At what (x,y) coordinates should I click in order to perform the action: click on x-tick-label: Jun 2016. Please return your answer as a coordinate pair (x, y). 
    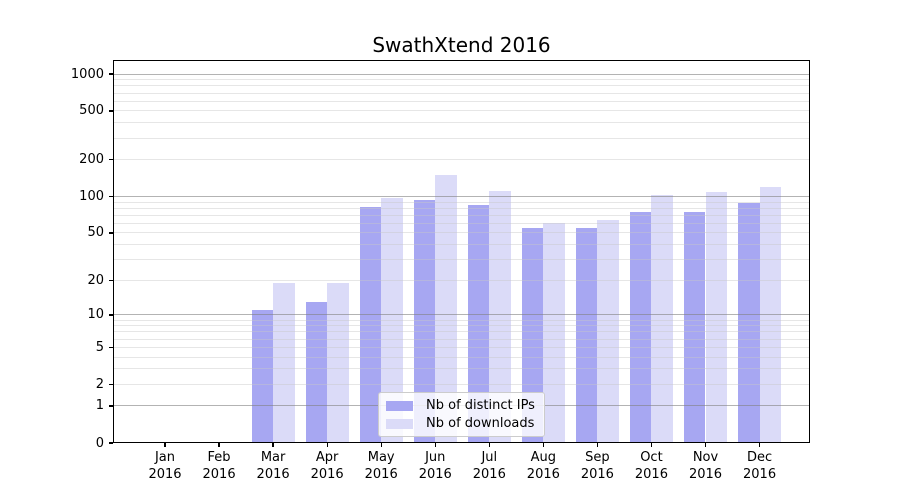
    Looking at the image, I should click on (435, 466).